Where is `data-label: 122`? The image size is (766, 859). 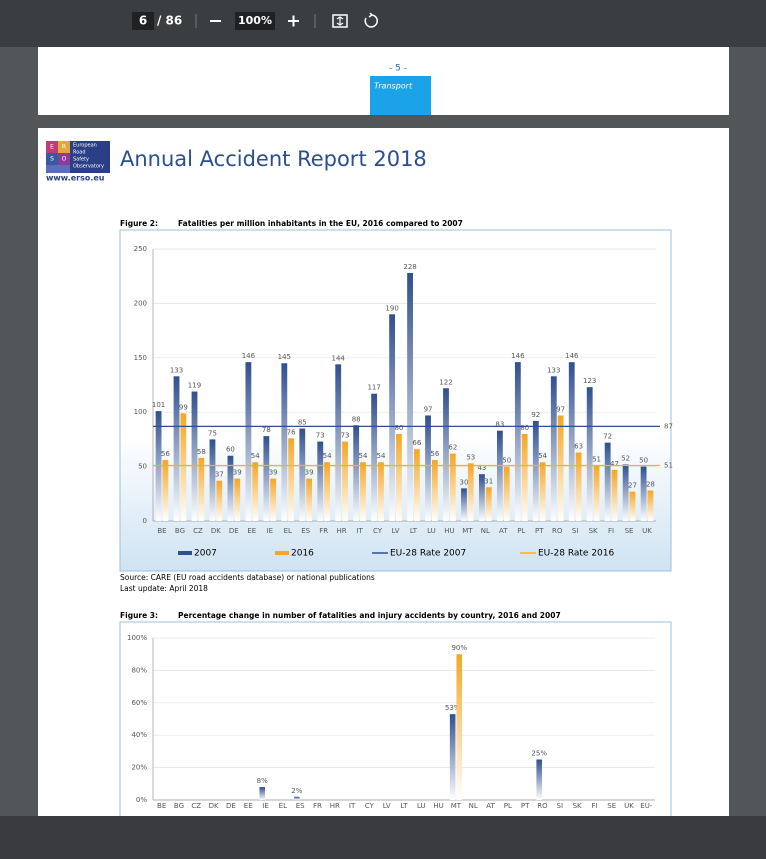
data-label: 122 is located at coordinates (445, 382).